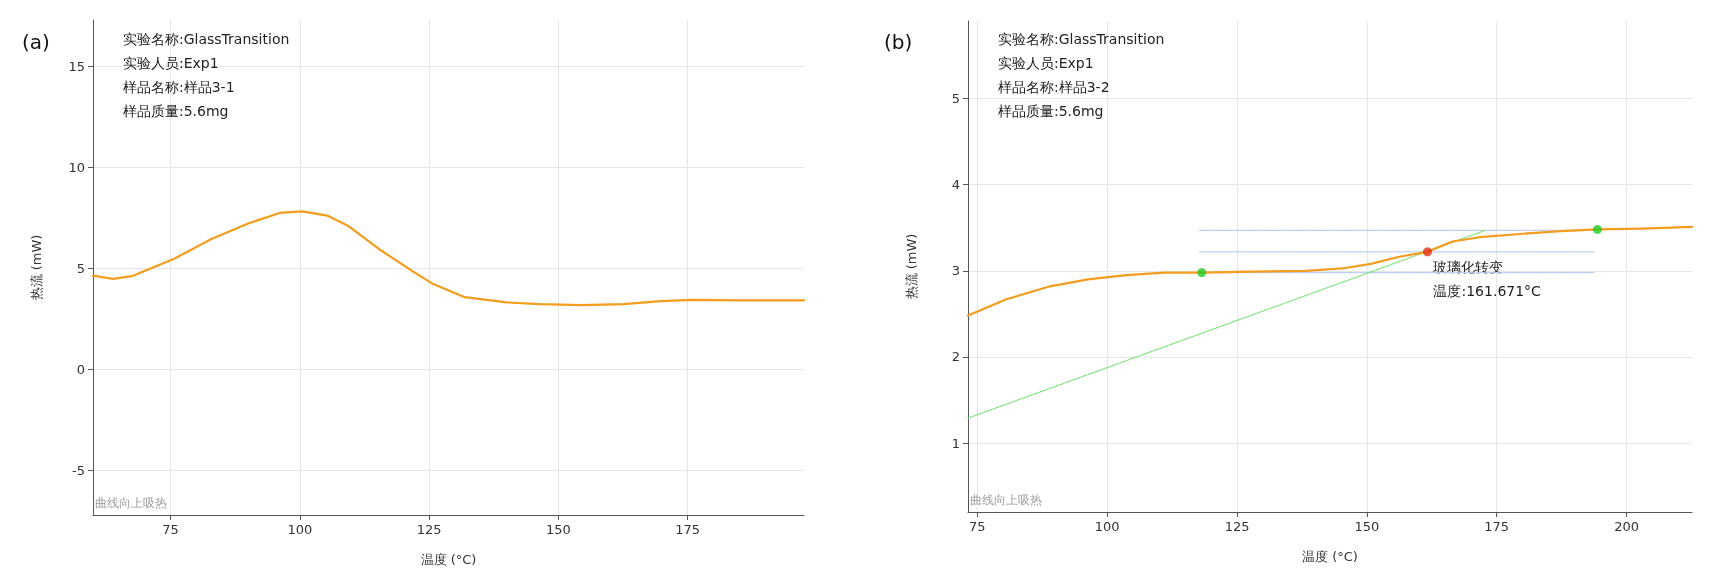 The width and height of the screenshot is (1724, 579). I want to click on y-tick-label: 3, so click(955, 271).